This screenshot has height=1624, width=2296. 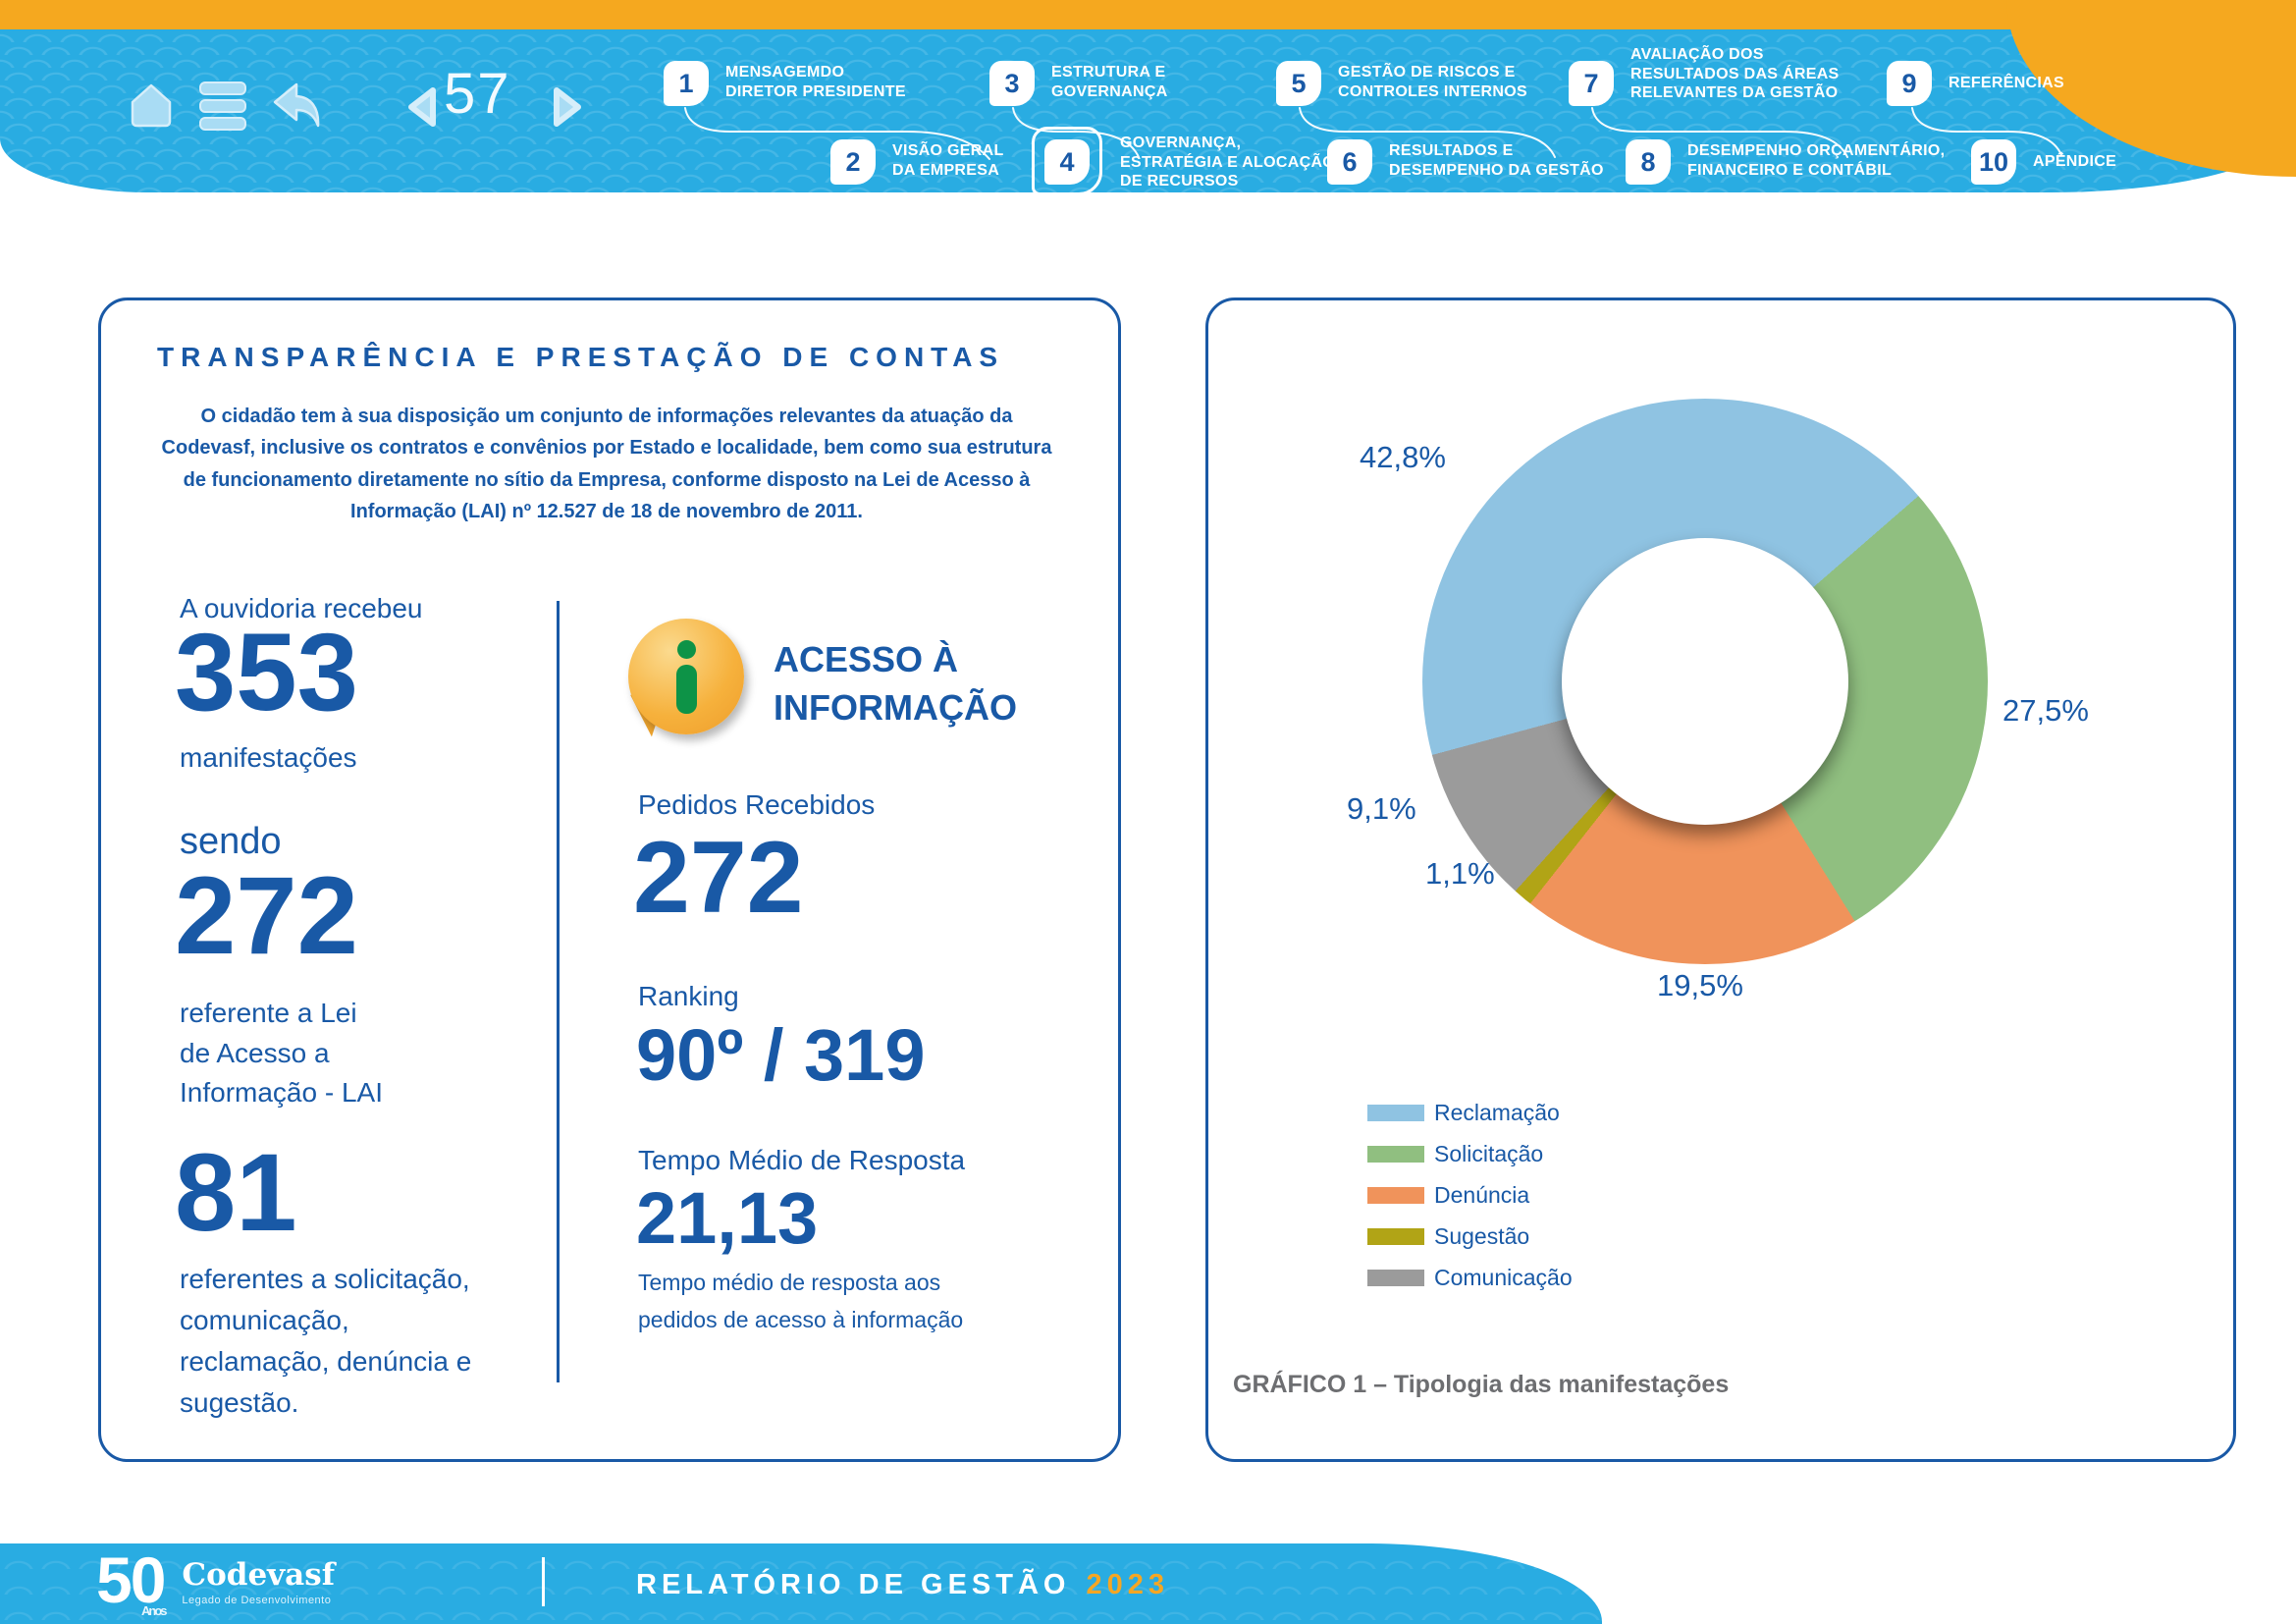 What do you see at coordinates (294, 105) in the screenshot?
I see `back-arrow-icon` at bounding box center [294, 105].